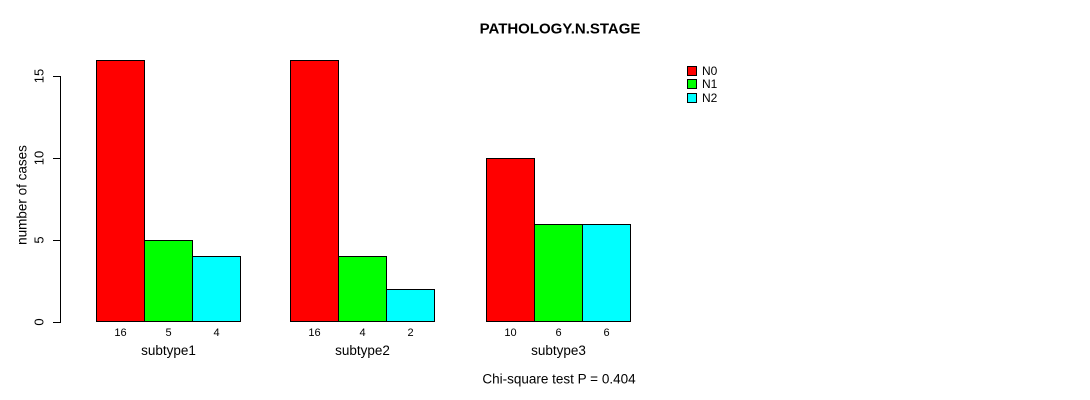  Describe the element at coordinates (39, 76) in the screenshot. I see `y-tick-label: 15` at that location.